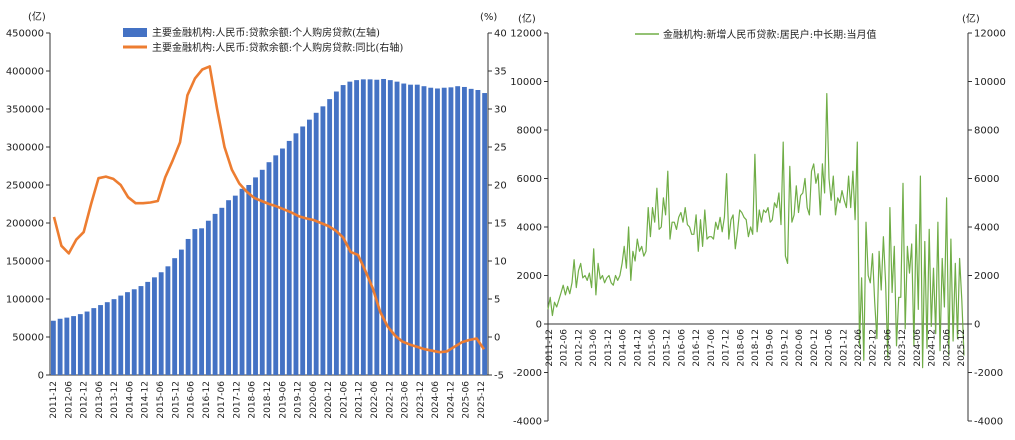  What do you see at coordinates (253, 400) in the screenshot?
I see `x-tick-label: 2018-06` at bounding box center [253, 400].